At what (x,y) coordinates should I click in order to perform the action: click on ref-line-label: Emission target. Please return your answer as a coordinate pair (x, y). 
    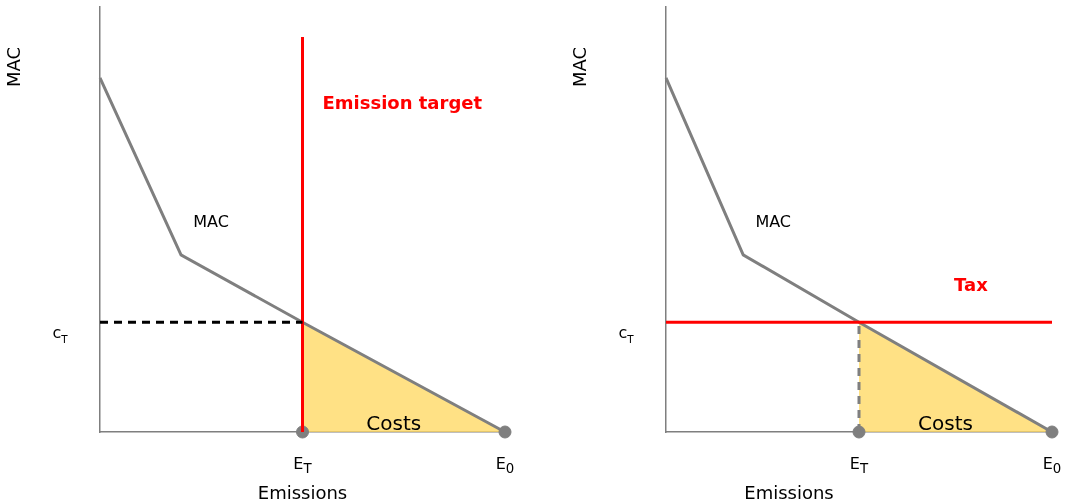
    Looking at the image, I should click on (402, 102).